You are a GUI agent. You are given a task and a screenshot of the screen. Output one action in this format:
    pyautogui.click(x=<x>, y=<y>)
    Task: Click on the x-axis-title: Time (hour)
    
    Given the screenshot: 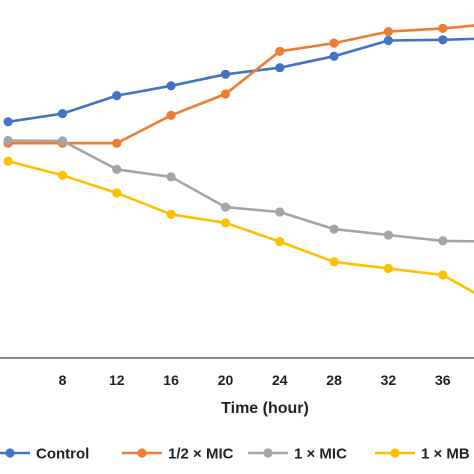 What is the action you would take?
    pyautogui.click(x=265, y=408)
    